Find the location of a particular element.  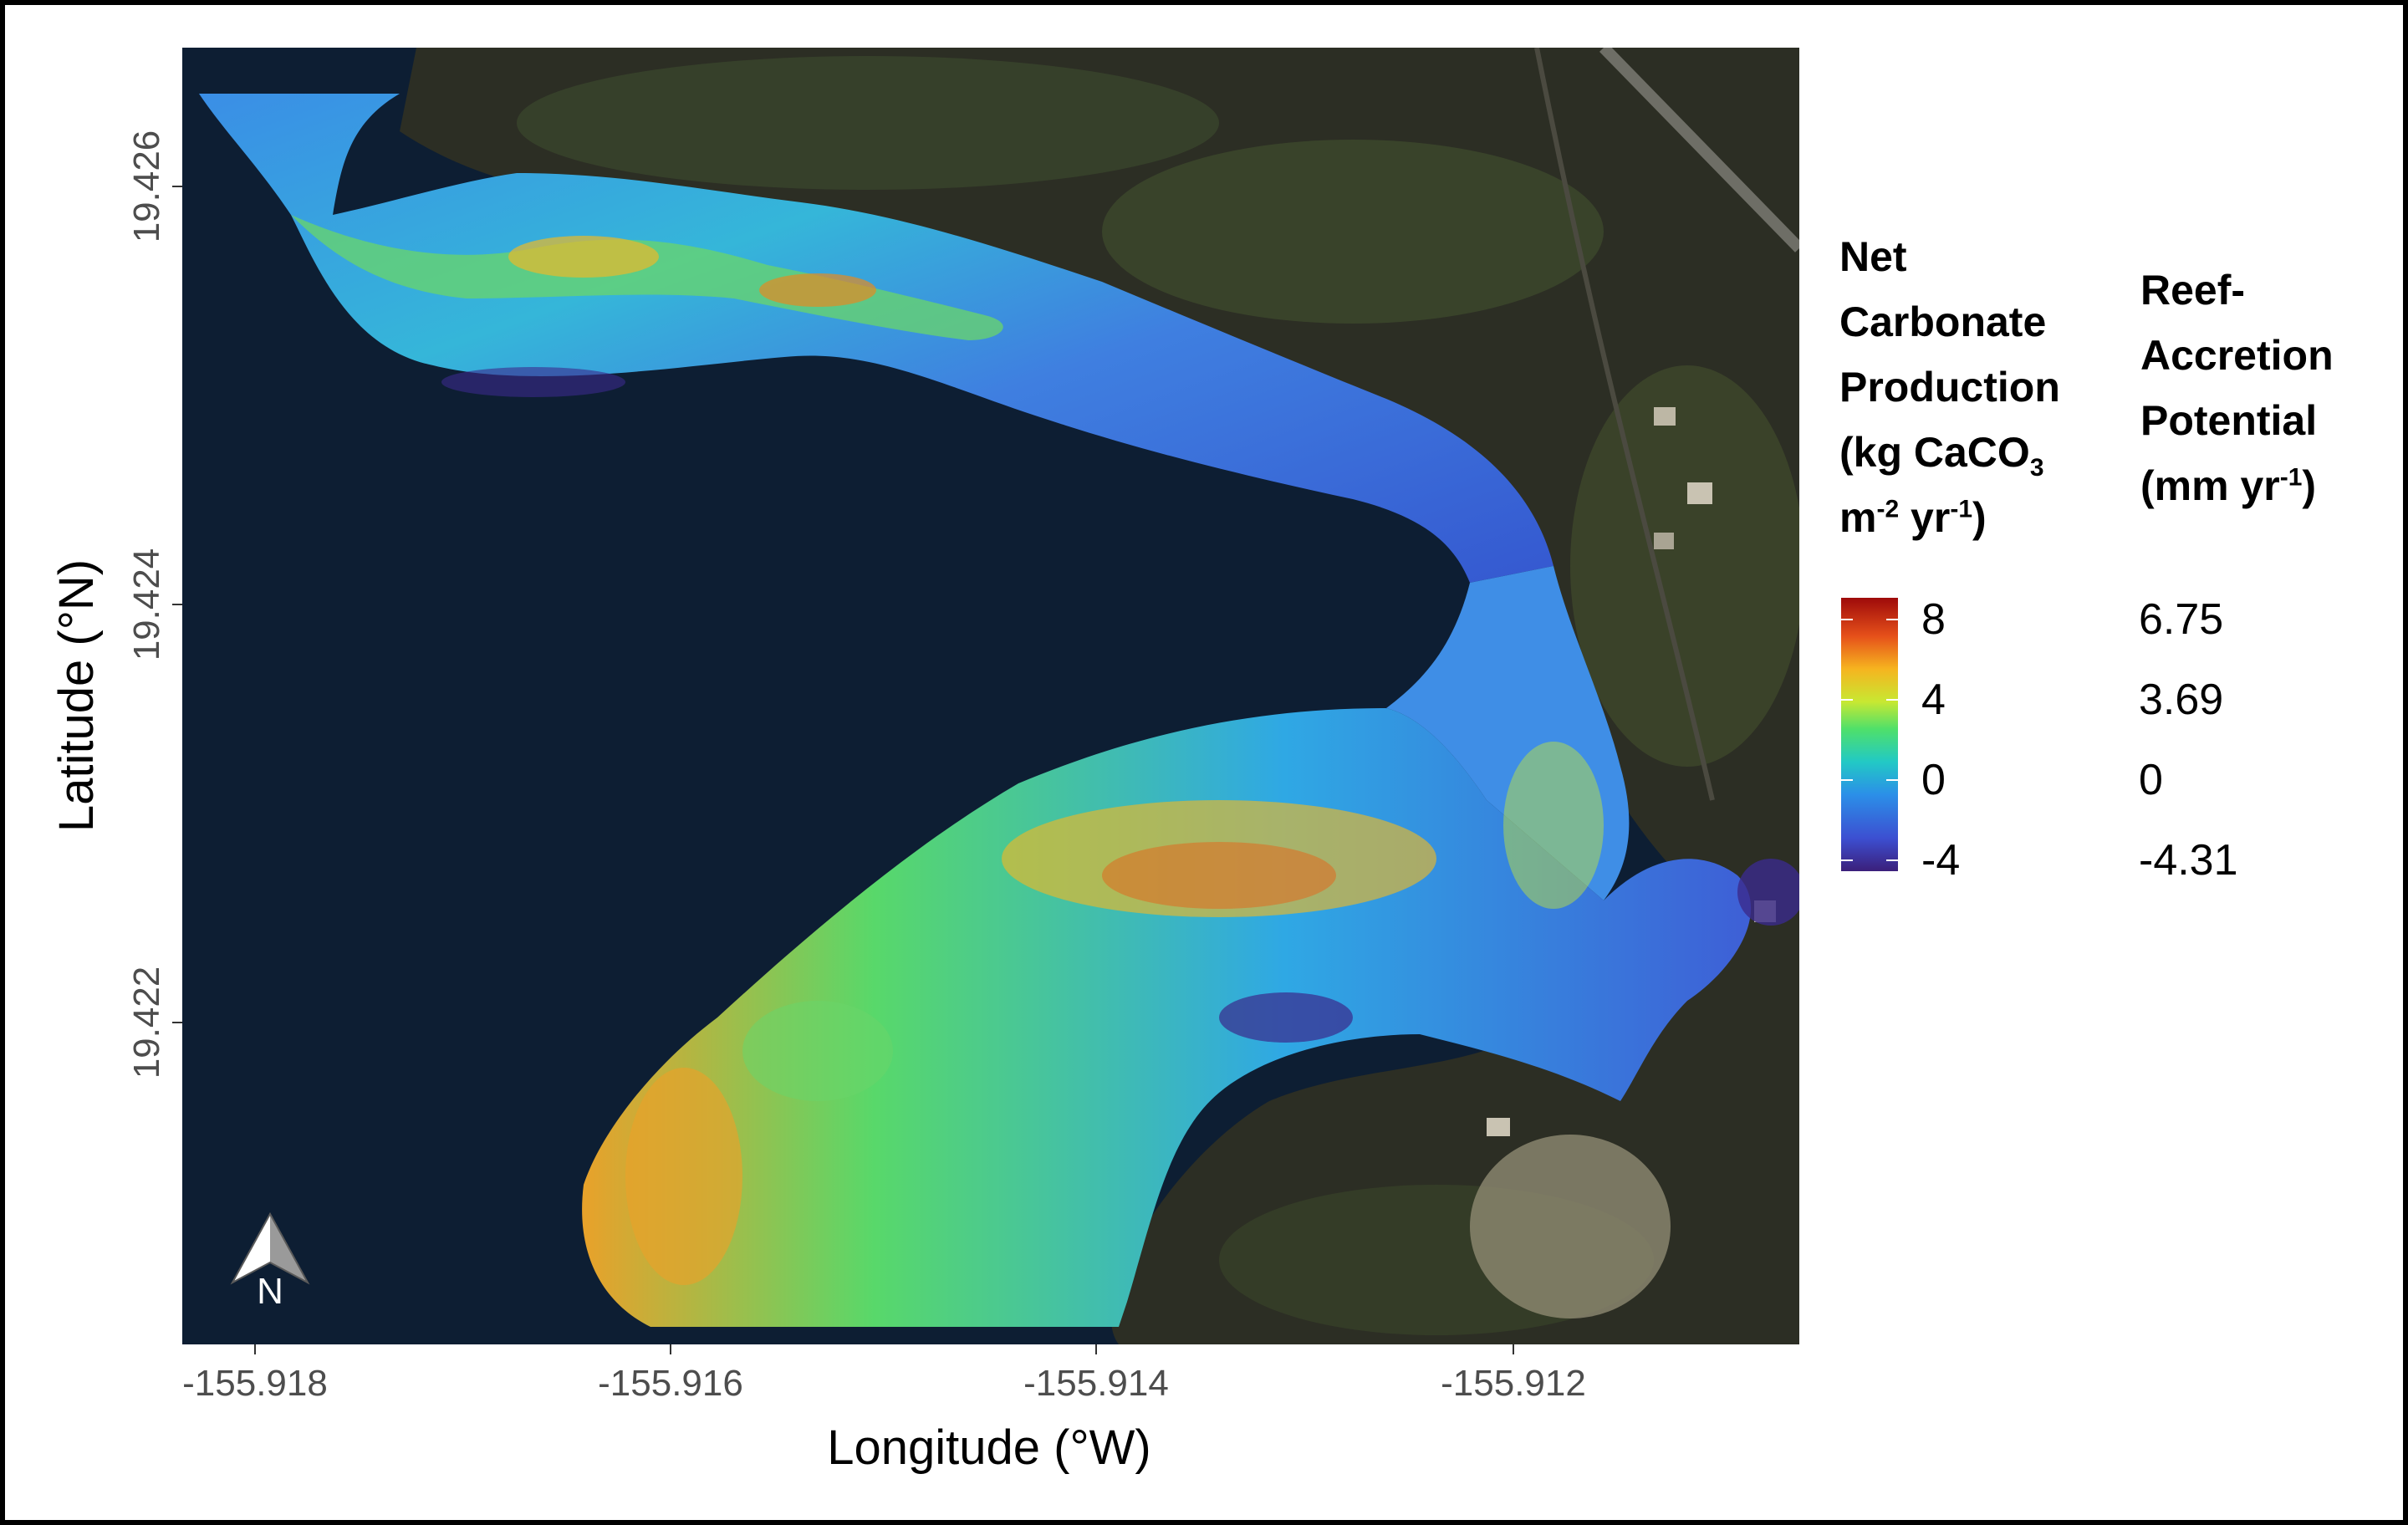

ncp-title-line: (kg CaCO3 is located at coordinates (1941, 455).